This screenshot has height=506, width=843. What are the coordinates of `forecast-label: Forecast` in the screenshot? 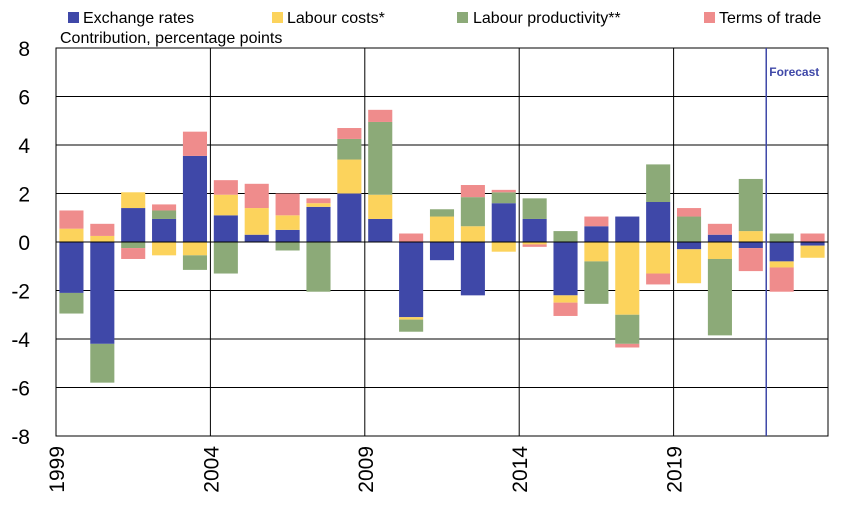 It's located at (794, 72).